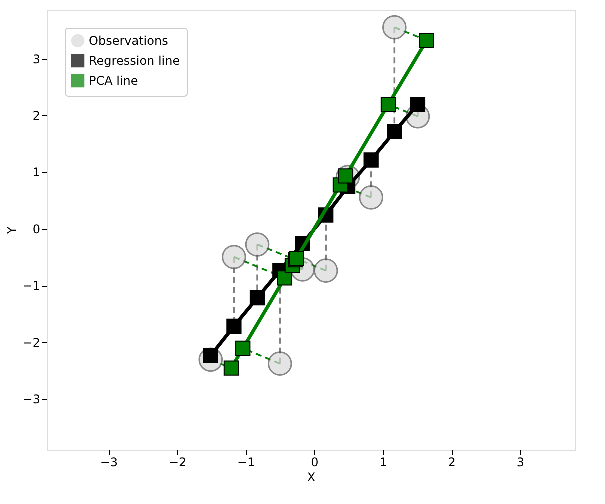 The image size is (605, 504). Describe the element at coordinates (113, 81) in the screenshot. I see `legend-label: PCA line` at that location.